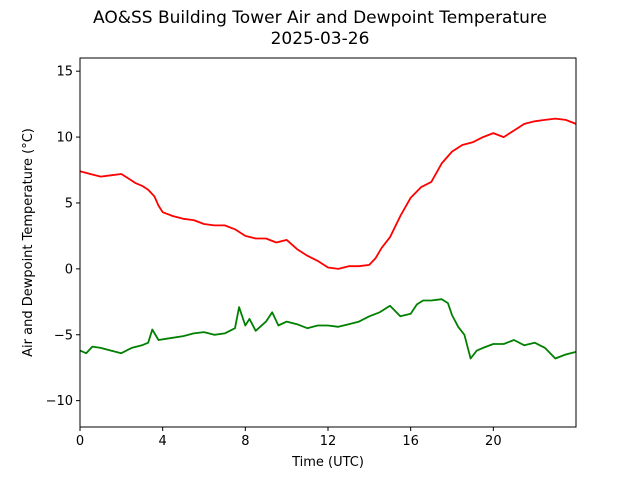  Describe the element at coordinates (63, 237) in the screenshot. I see `y-ticks: −10 −5 0 5 10 15` at that location.